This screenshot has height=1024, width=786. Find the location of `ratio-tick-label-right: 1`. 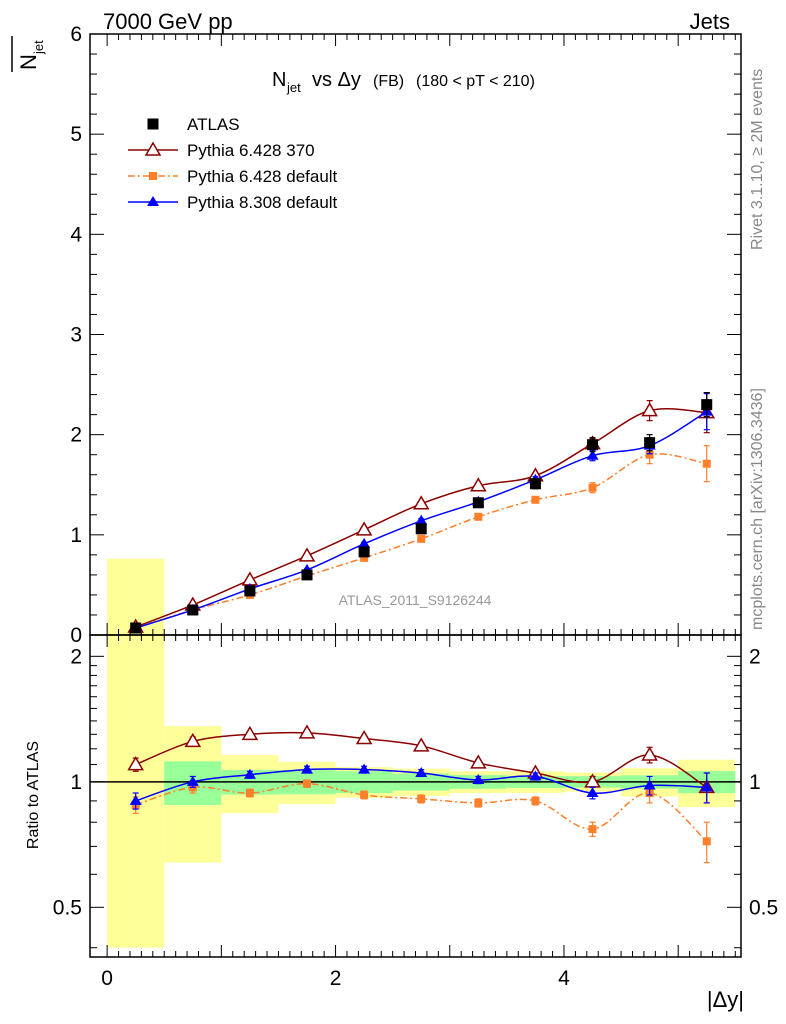

ratio-tick-label-right: 1 is located at coordinates (755, 782).